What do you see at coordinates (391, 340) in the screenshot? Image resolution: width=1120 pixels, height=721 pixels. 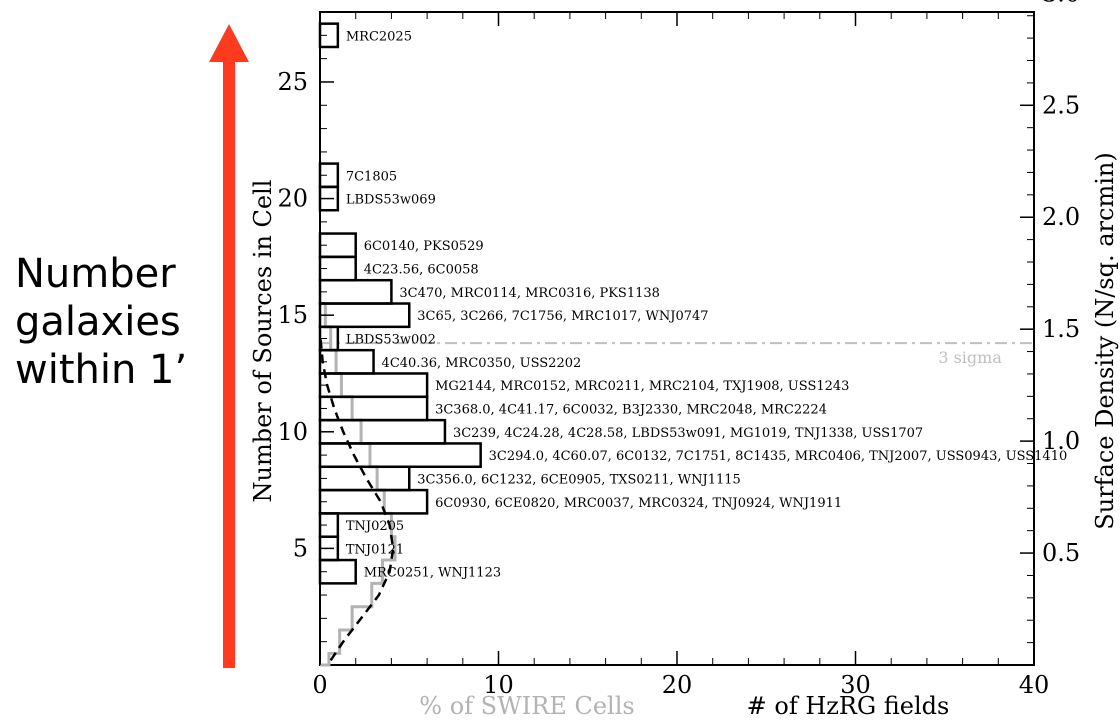 I see `field-label: LBDS53w002` at bounding box center [391, 340].